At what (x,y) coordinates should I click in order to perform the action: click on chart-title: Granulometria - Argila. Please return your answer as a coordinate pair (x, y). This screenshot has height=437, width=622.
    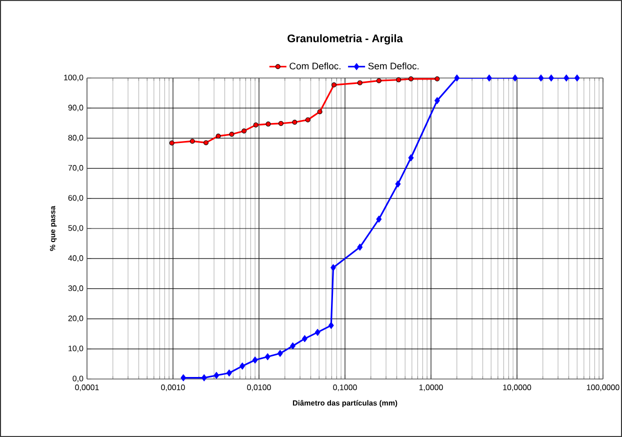
    Looking at the image, I should click on (345, 39).